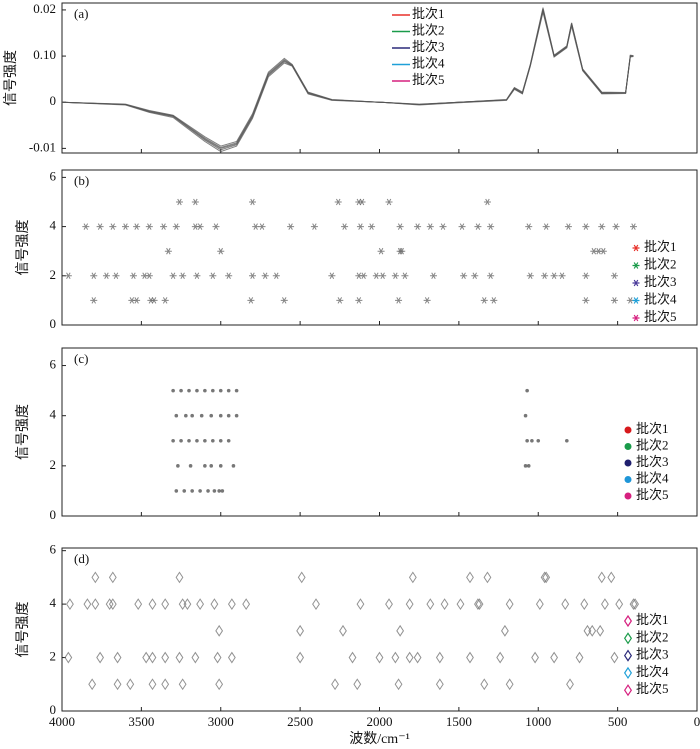 The width and height of the screenshot is (700, 749). I want to click on y-tick-label: 6, so click(53, 175).